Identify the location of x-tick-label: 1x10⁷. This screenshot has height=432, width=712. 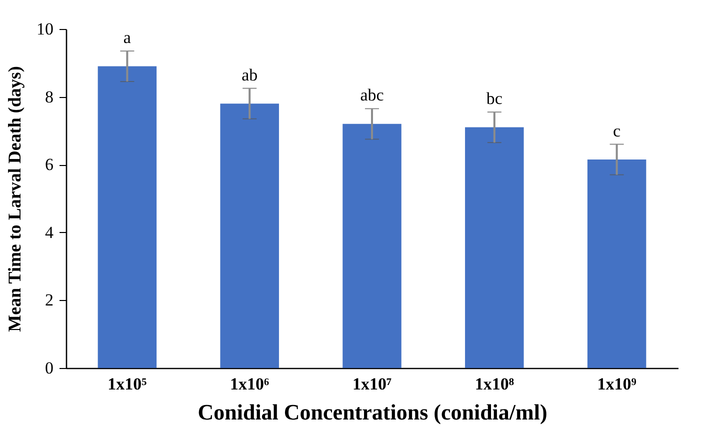
(372, 384).